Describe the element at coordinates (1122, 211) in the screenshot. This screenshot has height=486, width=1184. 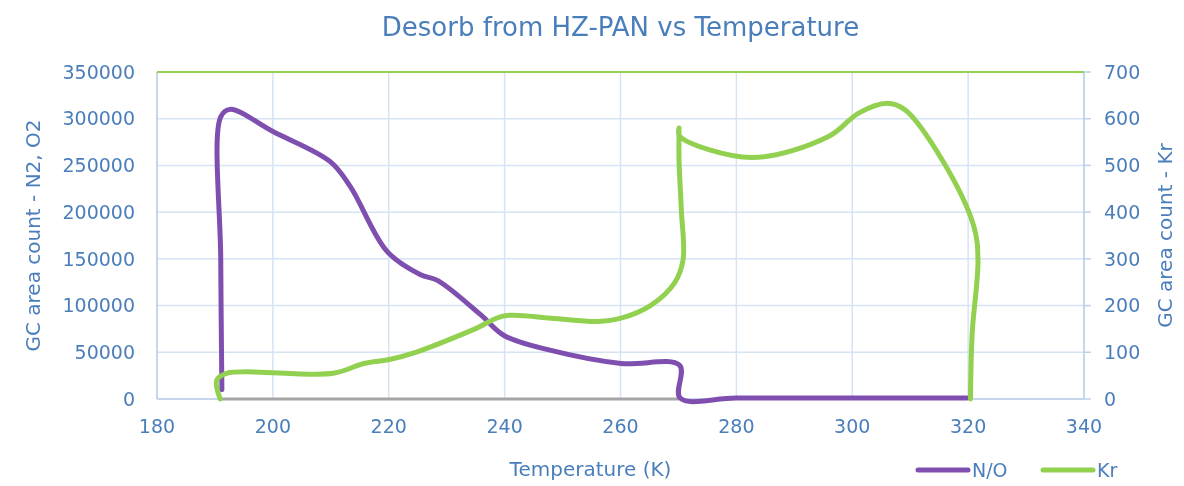
I see `y2-tick-label: 400` at that location.